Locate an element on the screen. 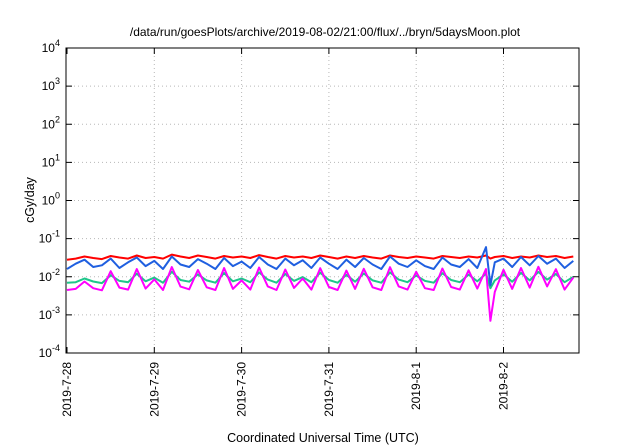 The width and height of the screenshot is (640, 448). y-tick-label: 10¹ is located at coordinates (51, 160).